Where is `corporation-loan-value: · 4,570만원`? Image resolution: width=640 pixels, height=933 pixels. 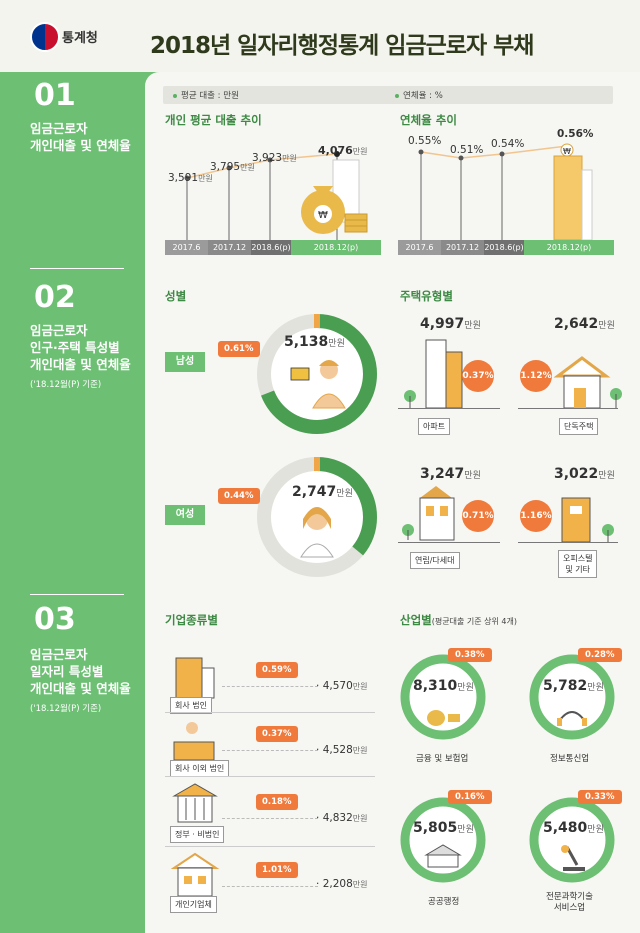 corporation-loan-value: · 4,570만원 is located at coordinates (342, 686).